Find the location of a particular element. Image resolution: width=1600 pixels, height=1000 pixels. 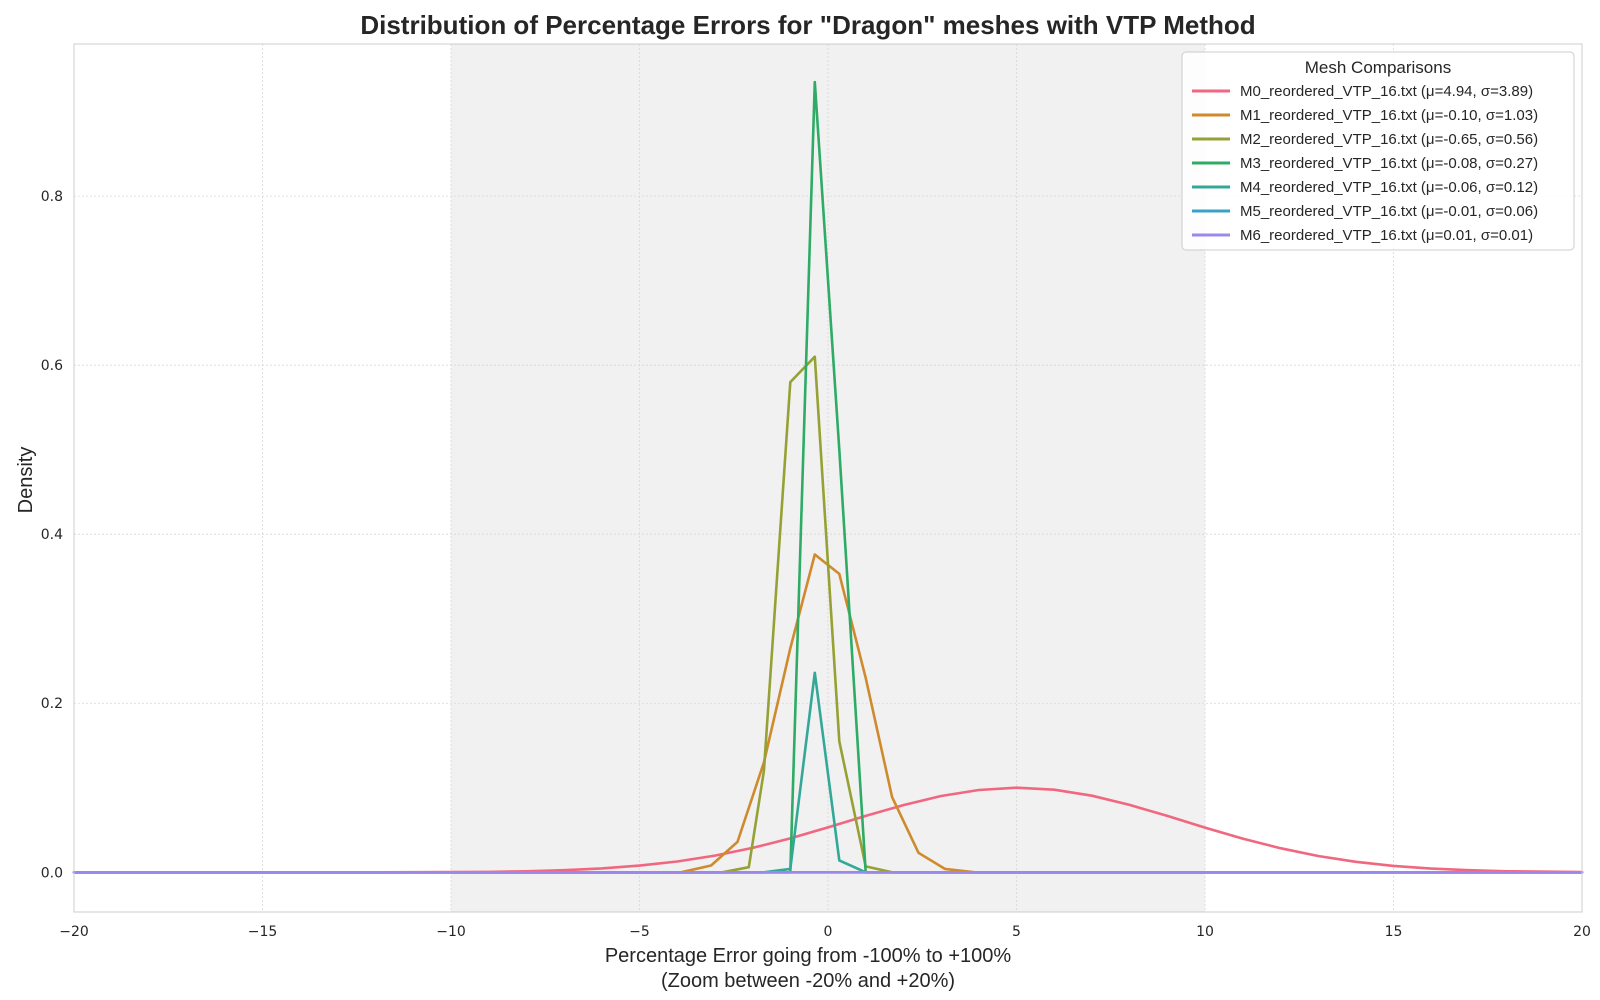

legend-label: M0_reordered_VTP_16.txt (μ=4.94, σ=3.89) is located at coordinates (1386, 91).